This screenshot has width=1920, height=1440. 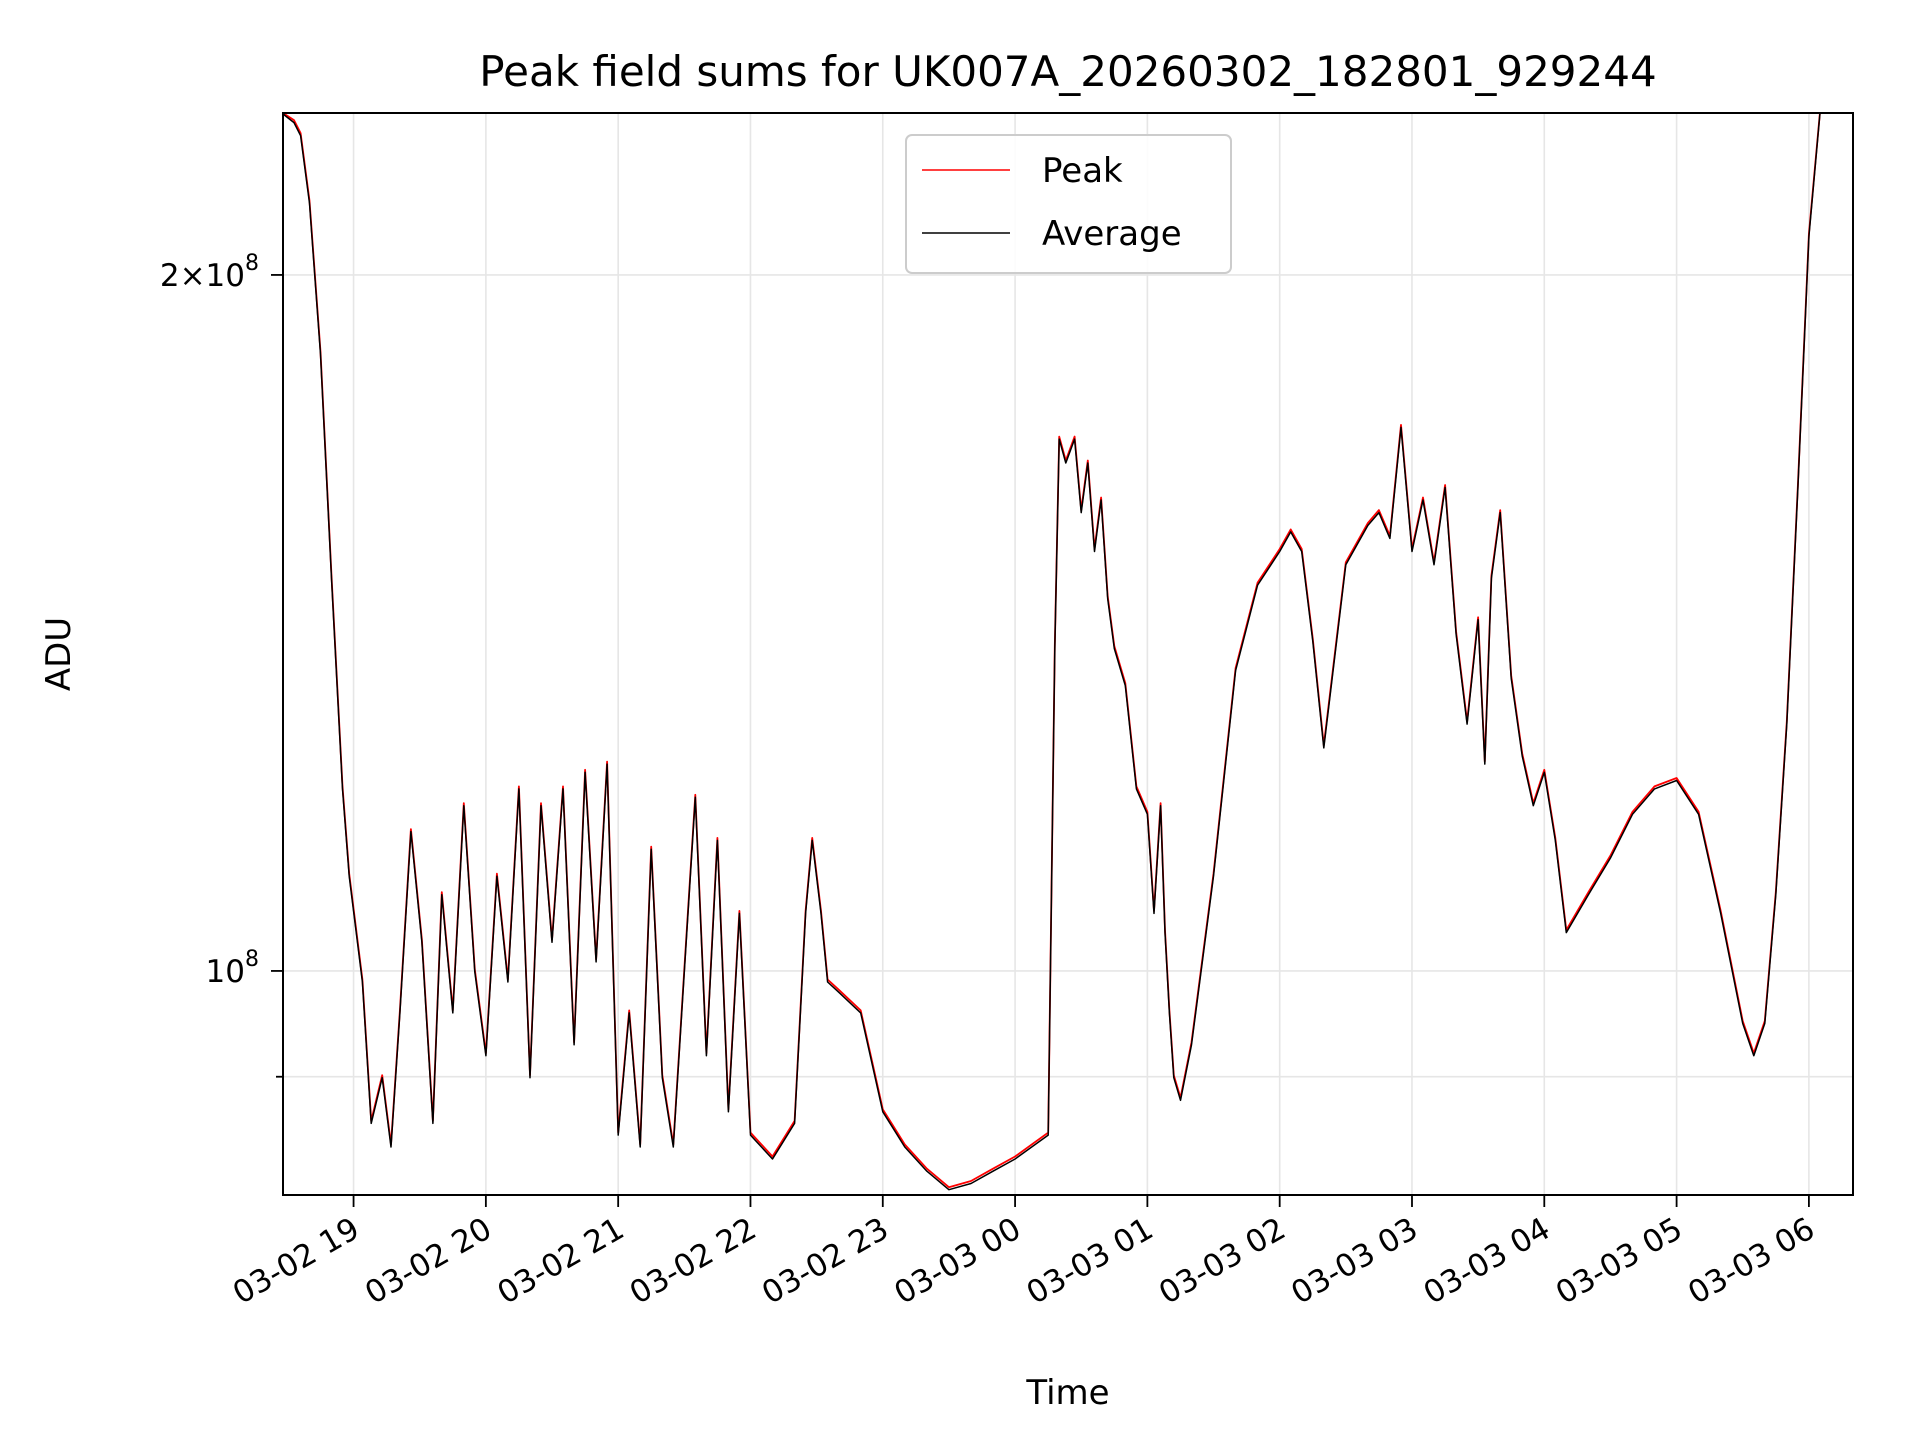 I want to click on x-axis-label: Time, so click(x=1067, y=1393).